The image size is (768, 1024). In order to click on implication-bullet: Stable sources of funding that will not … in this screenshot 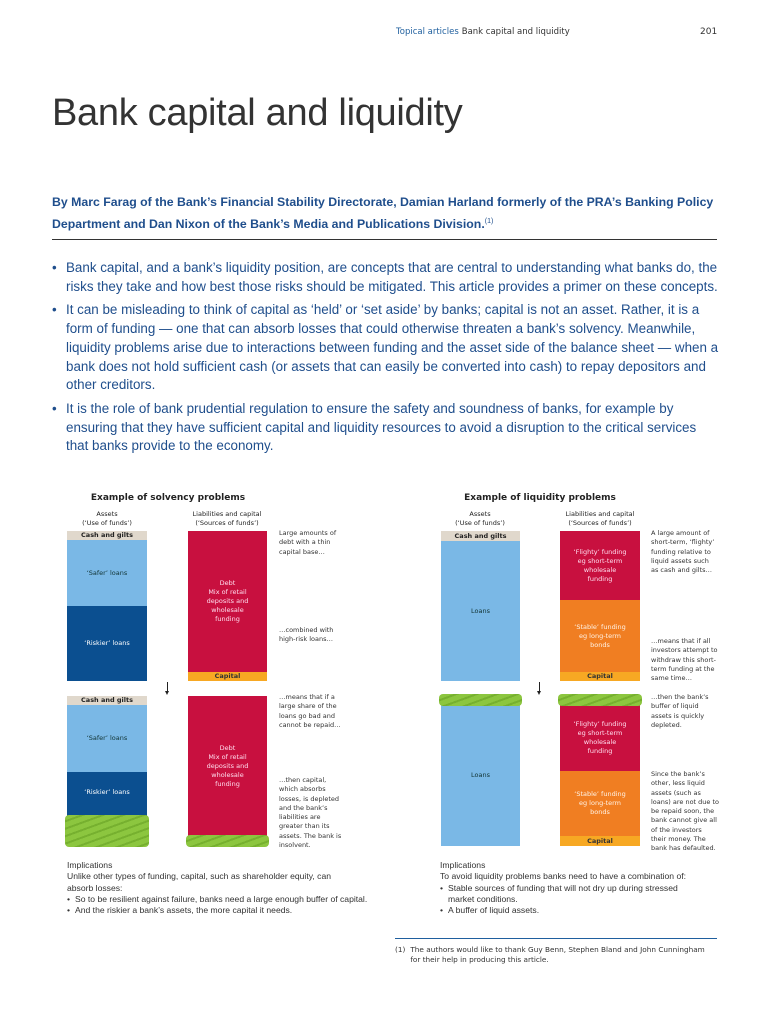, I will do `click(562, 894)`.